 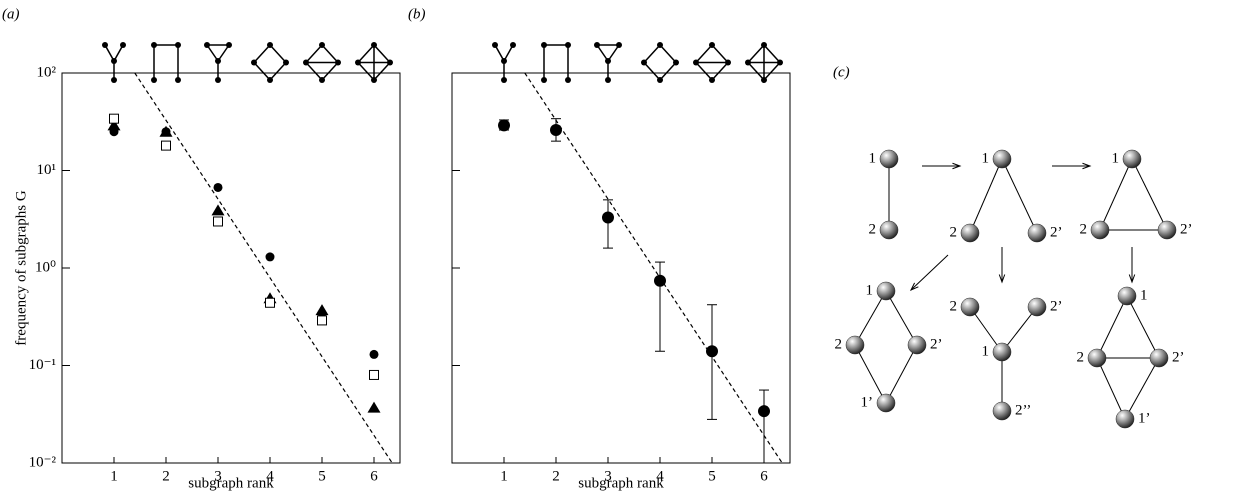 I want to click on y-tick-label: 10⁻², so click(x=43, y=462).